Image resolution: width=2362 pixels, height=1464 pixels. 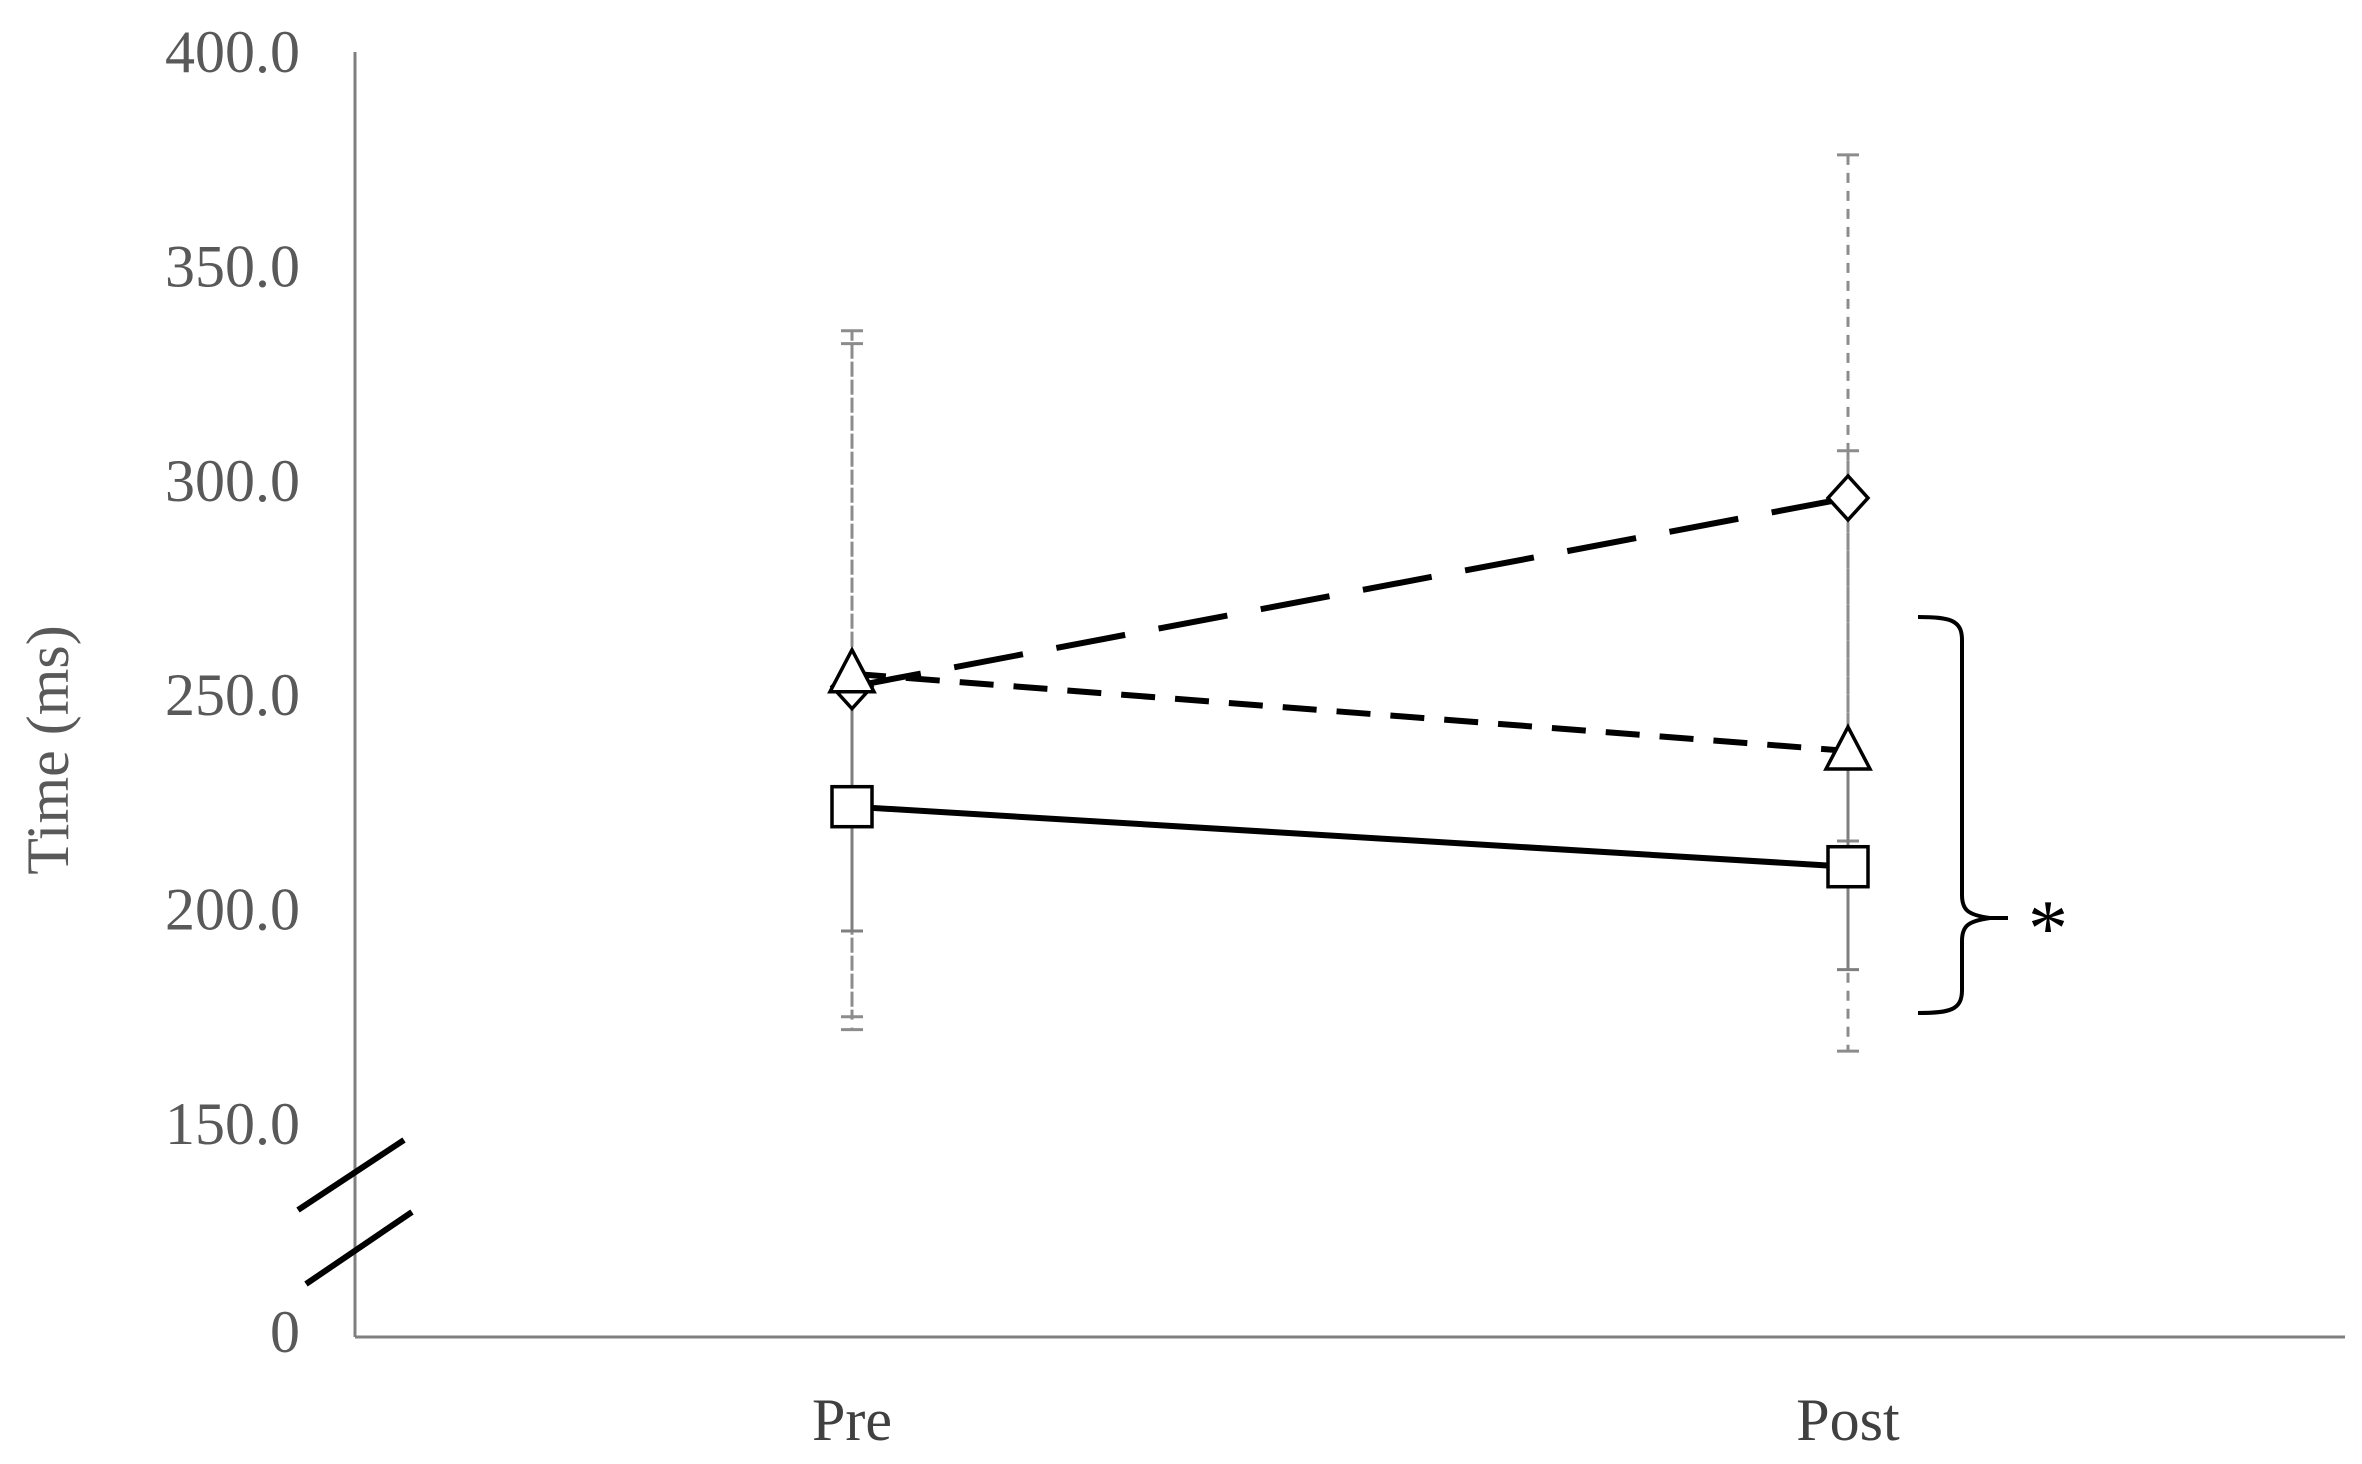 I want to click on y-tick-label: 300.0, so click(x=232, y=481).